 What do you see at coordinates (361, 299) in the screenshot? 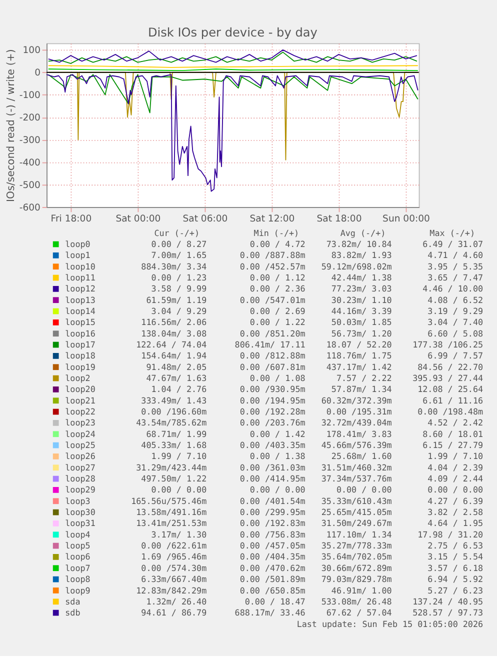
I see `text: 30.23m/ 1.10` at bounding box center [361, 299].